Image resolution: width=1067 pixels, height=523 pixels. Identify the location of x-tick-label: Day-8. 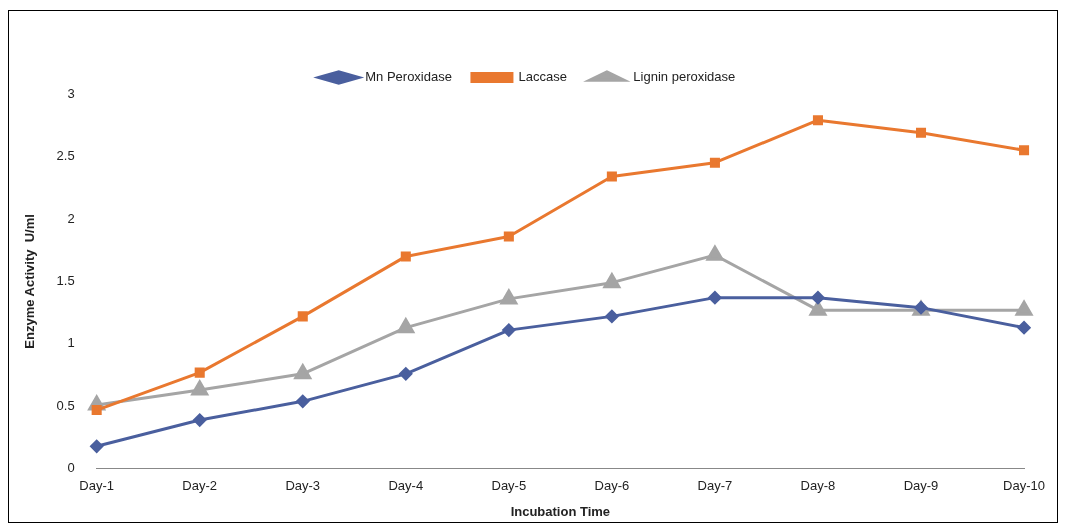
(818, 486).